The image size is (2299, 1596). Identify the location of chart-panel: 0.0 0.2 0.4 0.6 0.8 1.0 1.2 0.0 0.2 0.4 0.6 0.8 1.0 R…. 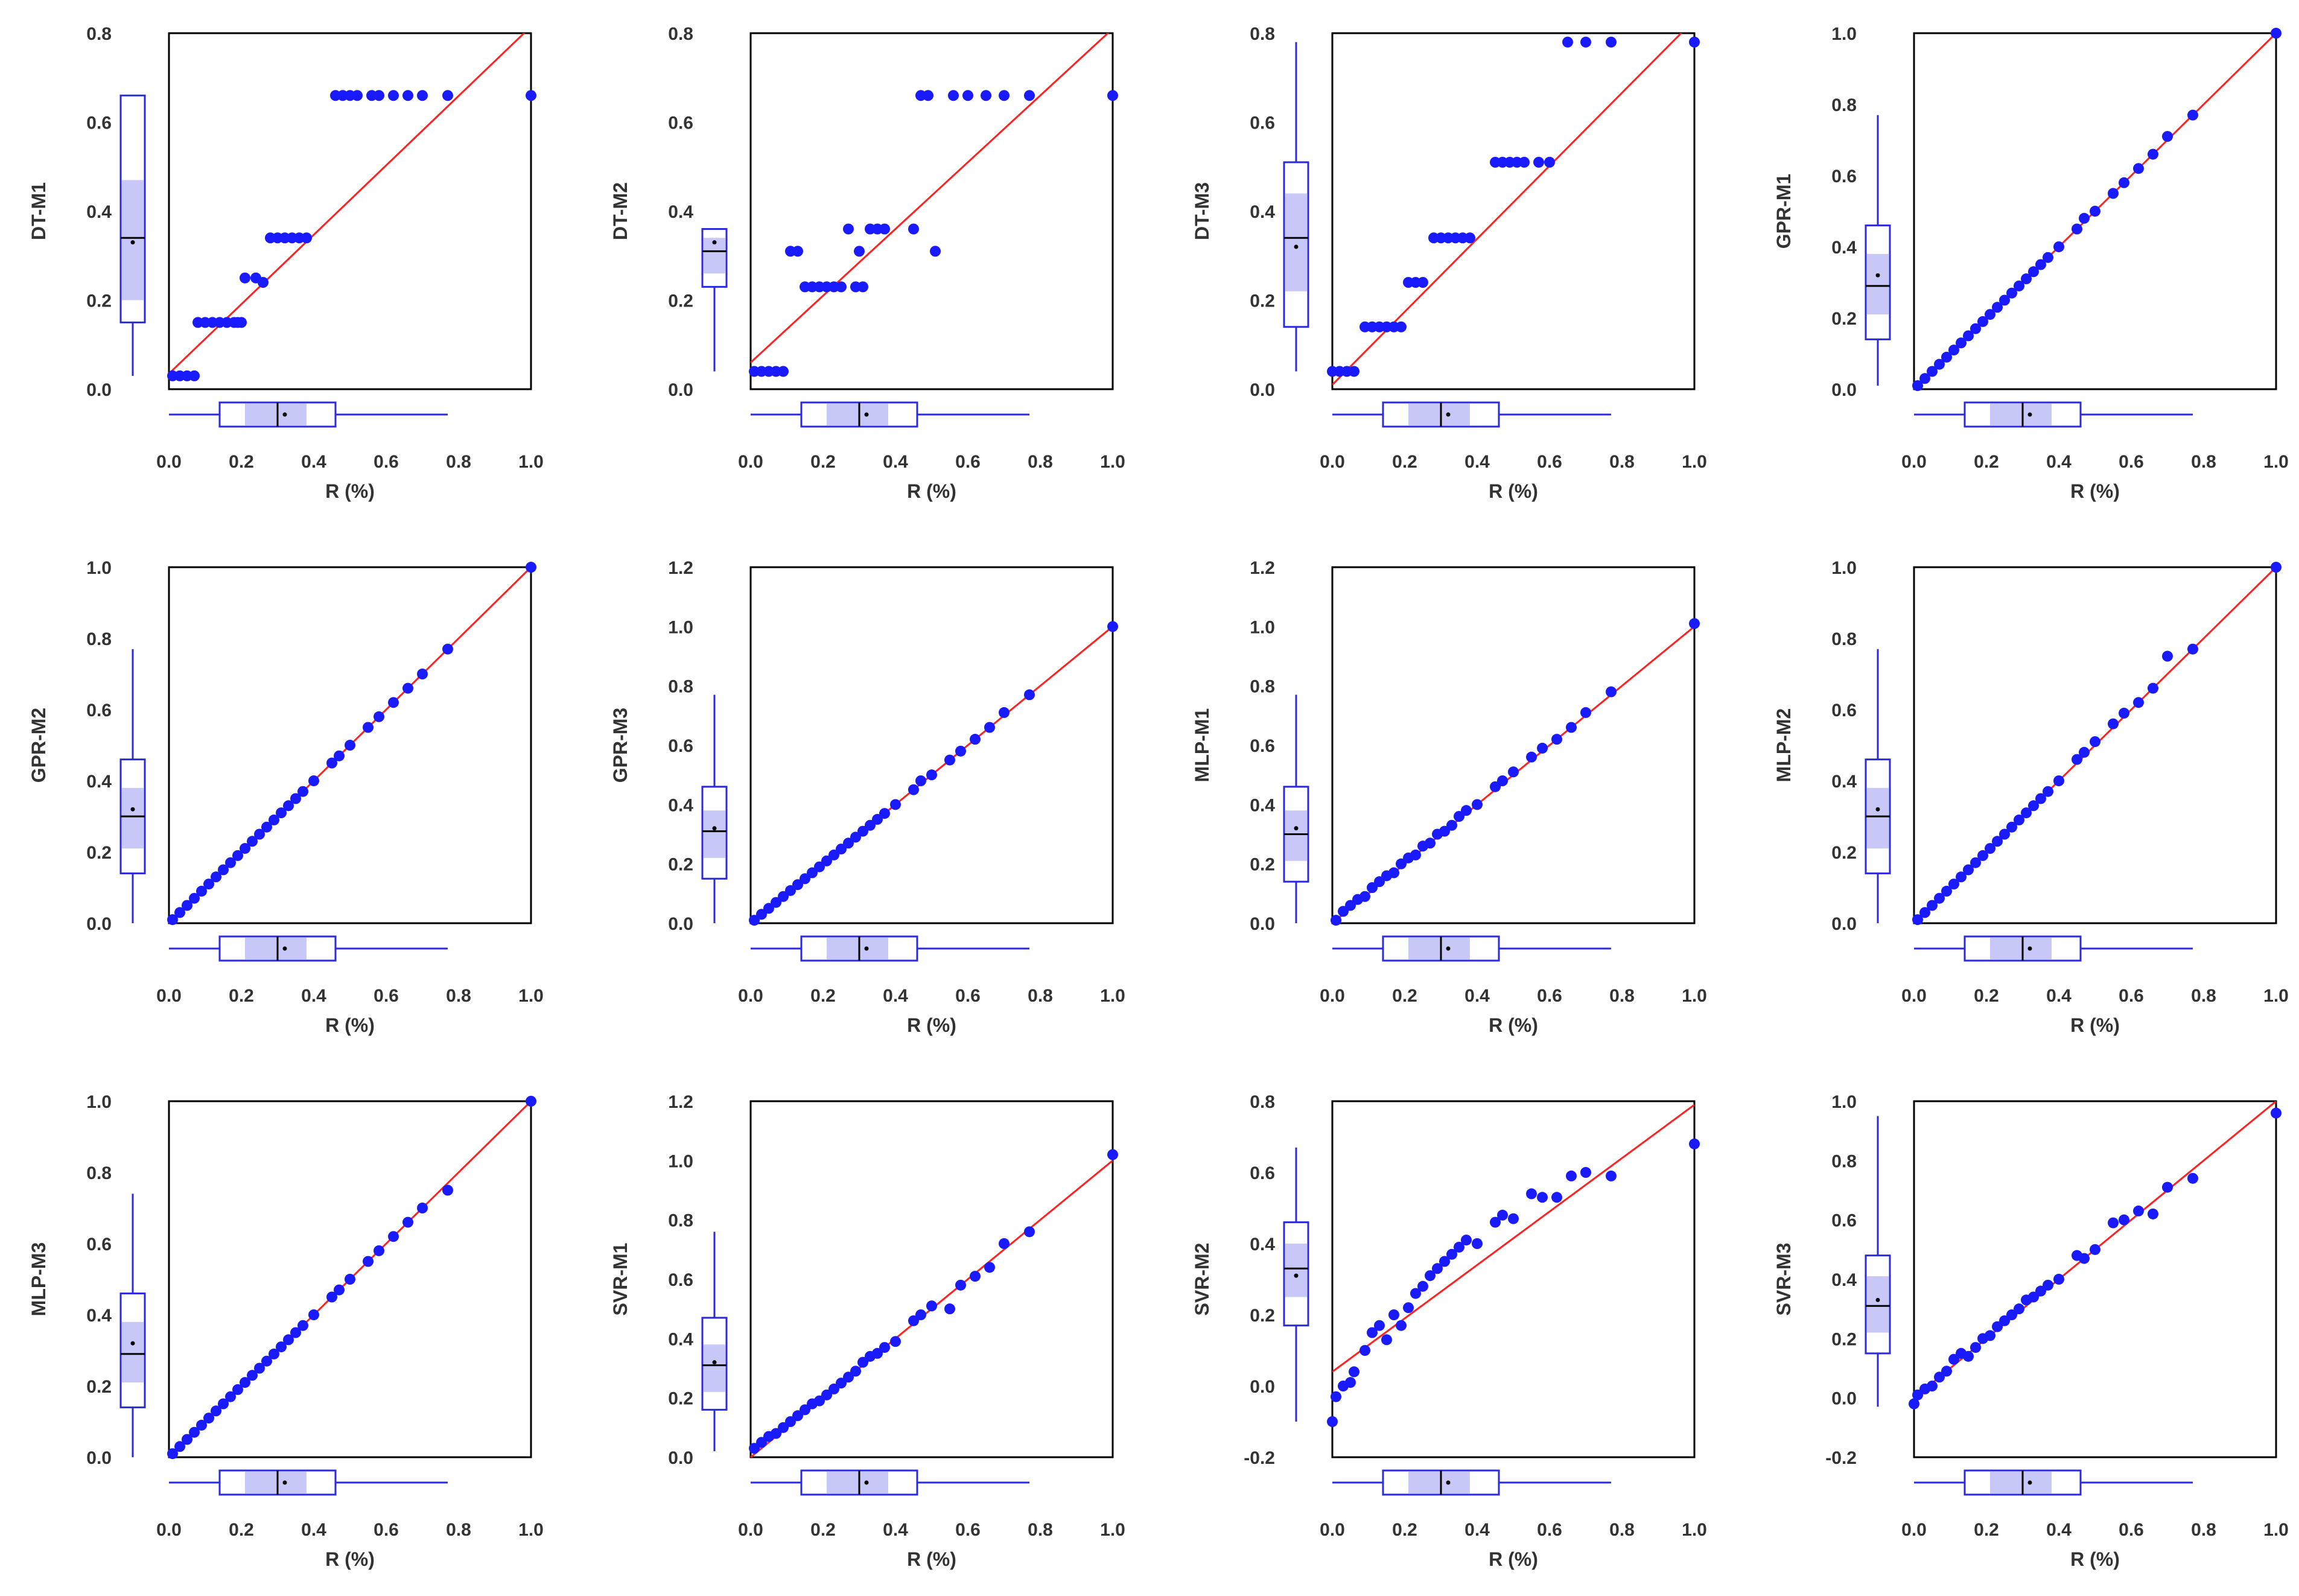
(867, 797).